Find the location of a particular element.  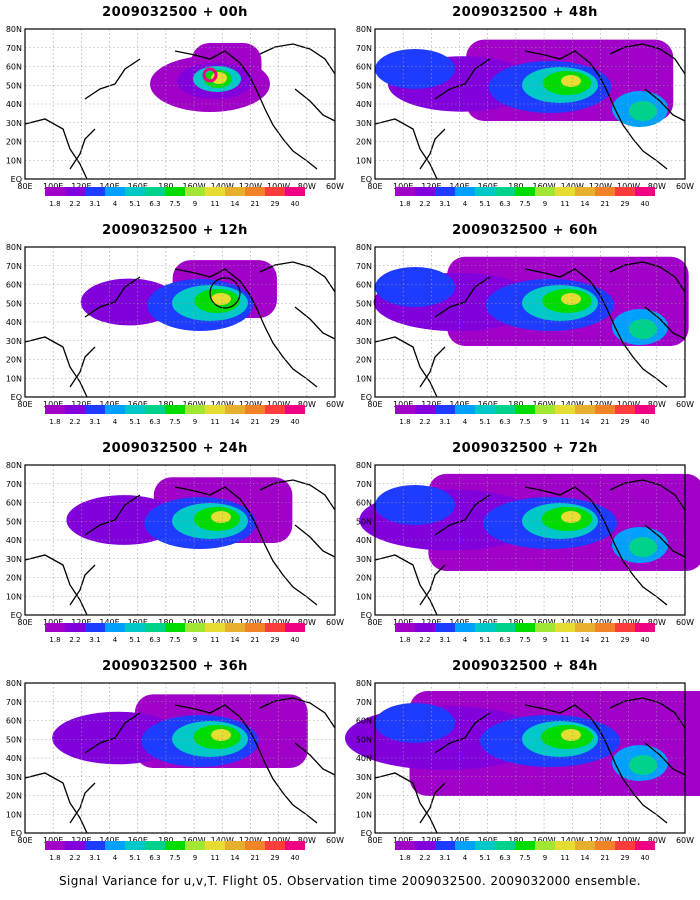

latitude-label: 50N is located at coordinates (14, 739).